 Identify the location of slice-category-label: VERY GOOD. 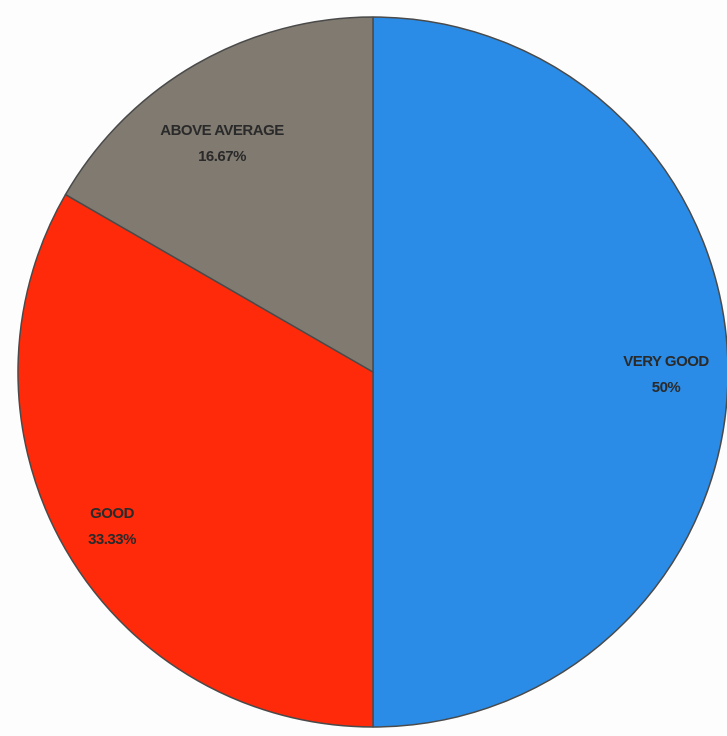
(666, 361).